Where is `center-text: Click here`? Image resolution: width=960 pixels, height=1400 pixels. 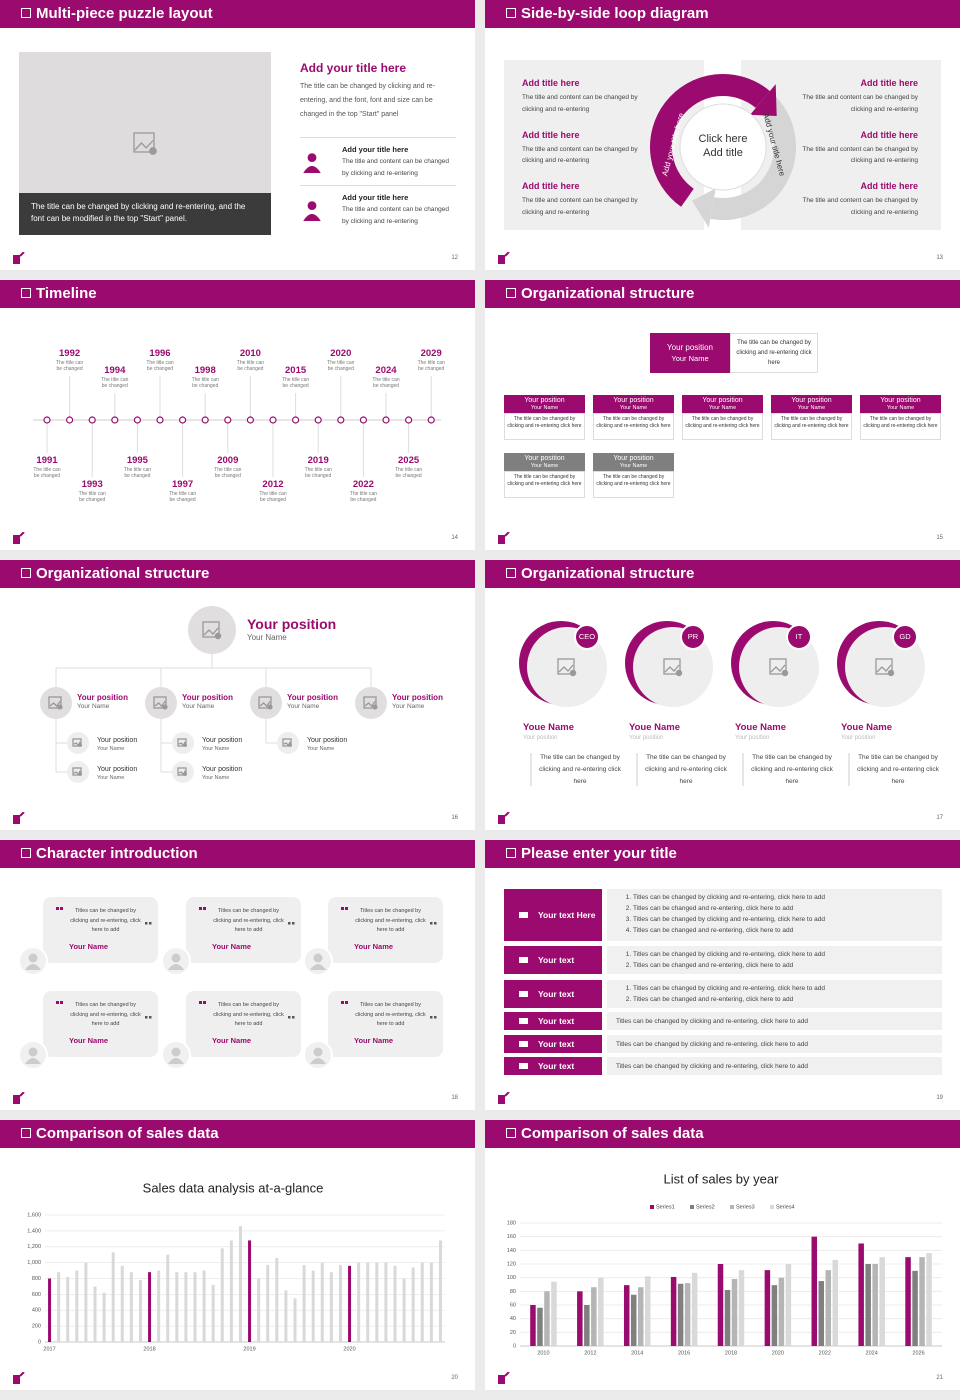
center-text: Click here is located at coordinates (723, 139).